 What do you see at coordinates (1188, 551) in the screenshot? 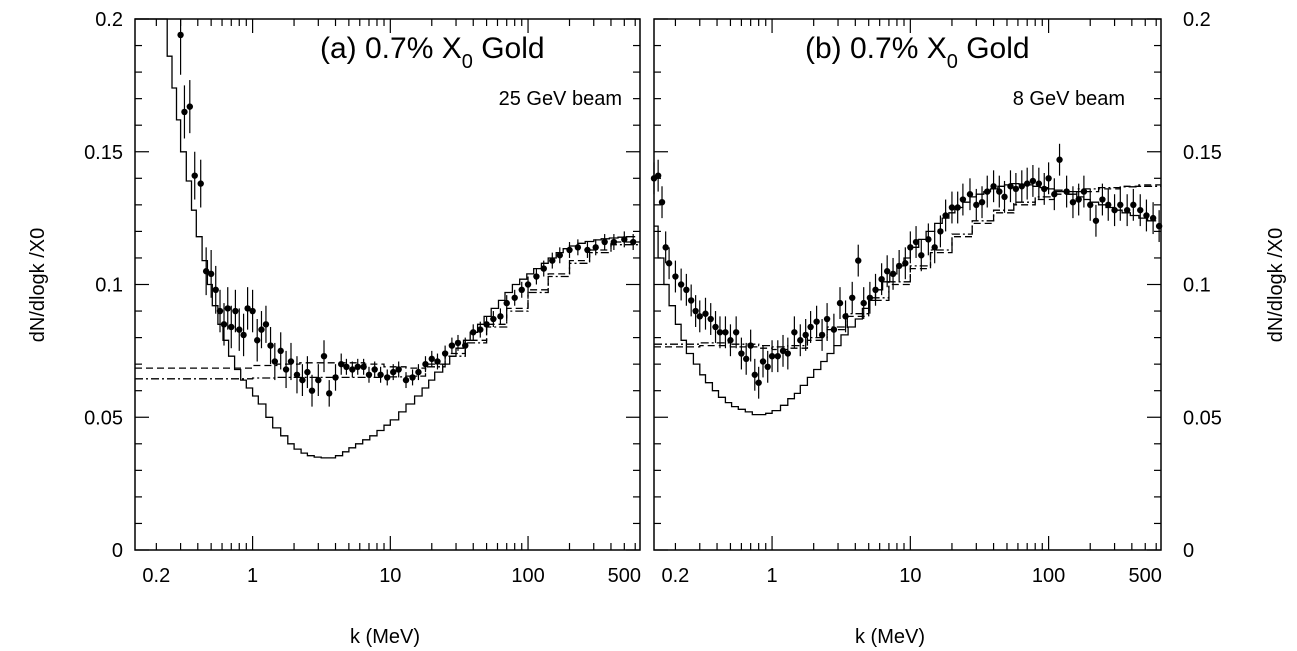
I see `panel-b-ytick-label: 0` at bounding box center [1188, 551].